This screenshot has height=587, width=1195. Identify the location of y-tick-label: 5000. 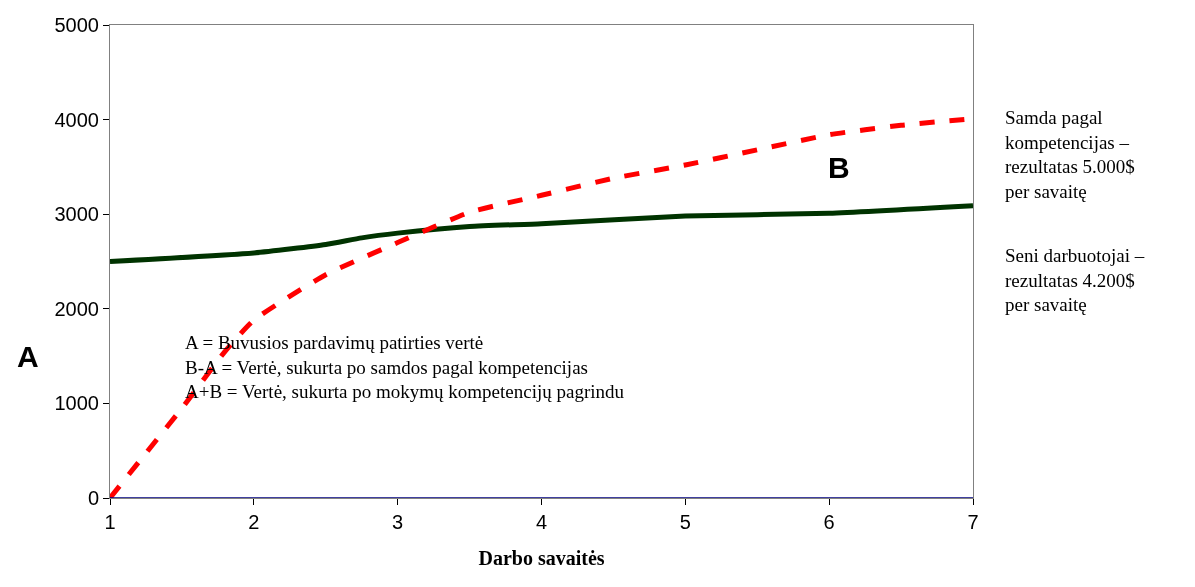
(76, 25).